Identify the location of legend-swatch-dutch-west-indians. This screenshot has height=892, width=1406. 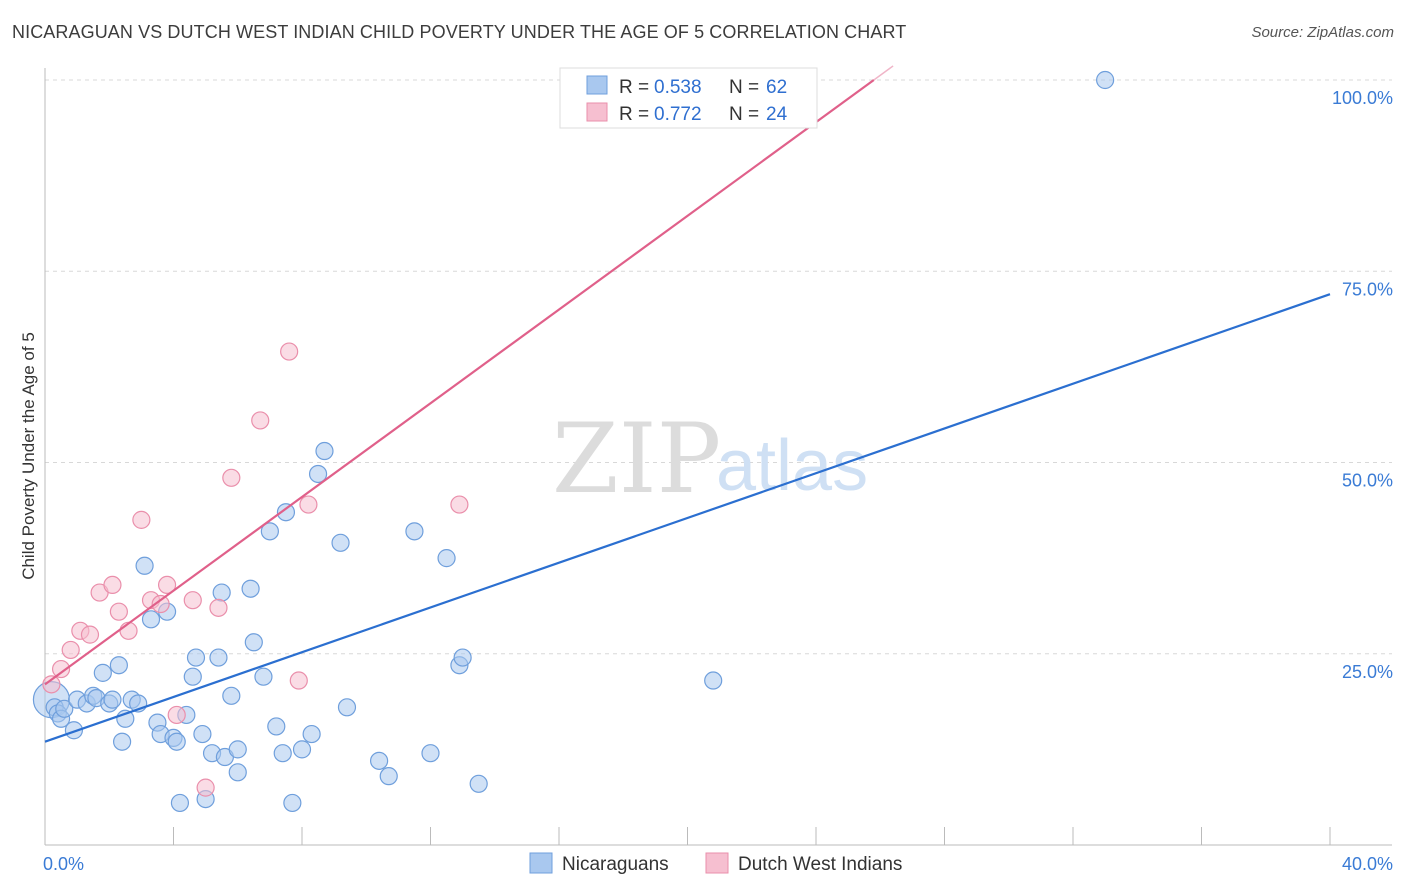
(717, 863).